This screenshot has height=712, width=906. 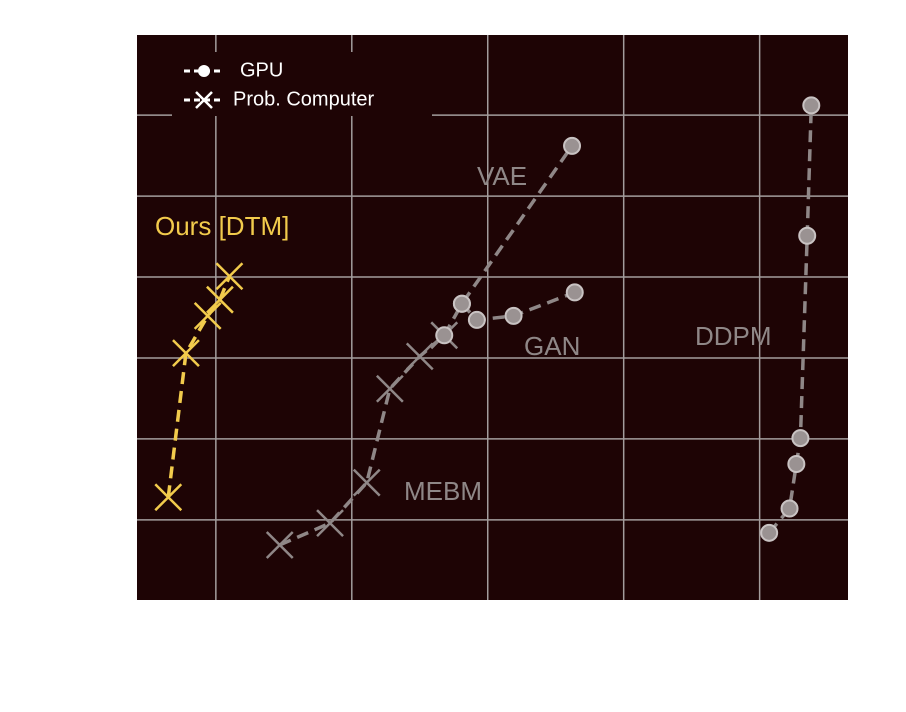 What do you see at coordinates (623, 629) in the screenshot?
I see `x-tick-label: 3` at bounding box center [623, 629].